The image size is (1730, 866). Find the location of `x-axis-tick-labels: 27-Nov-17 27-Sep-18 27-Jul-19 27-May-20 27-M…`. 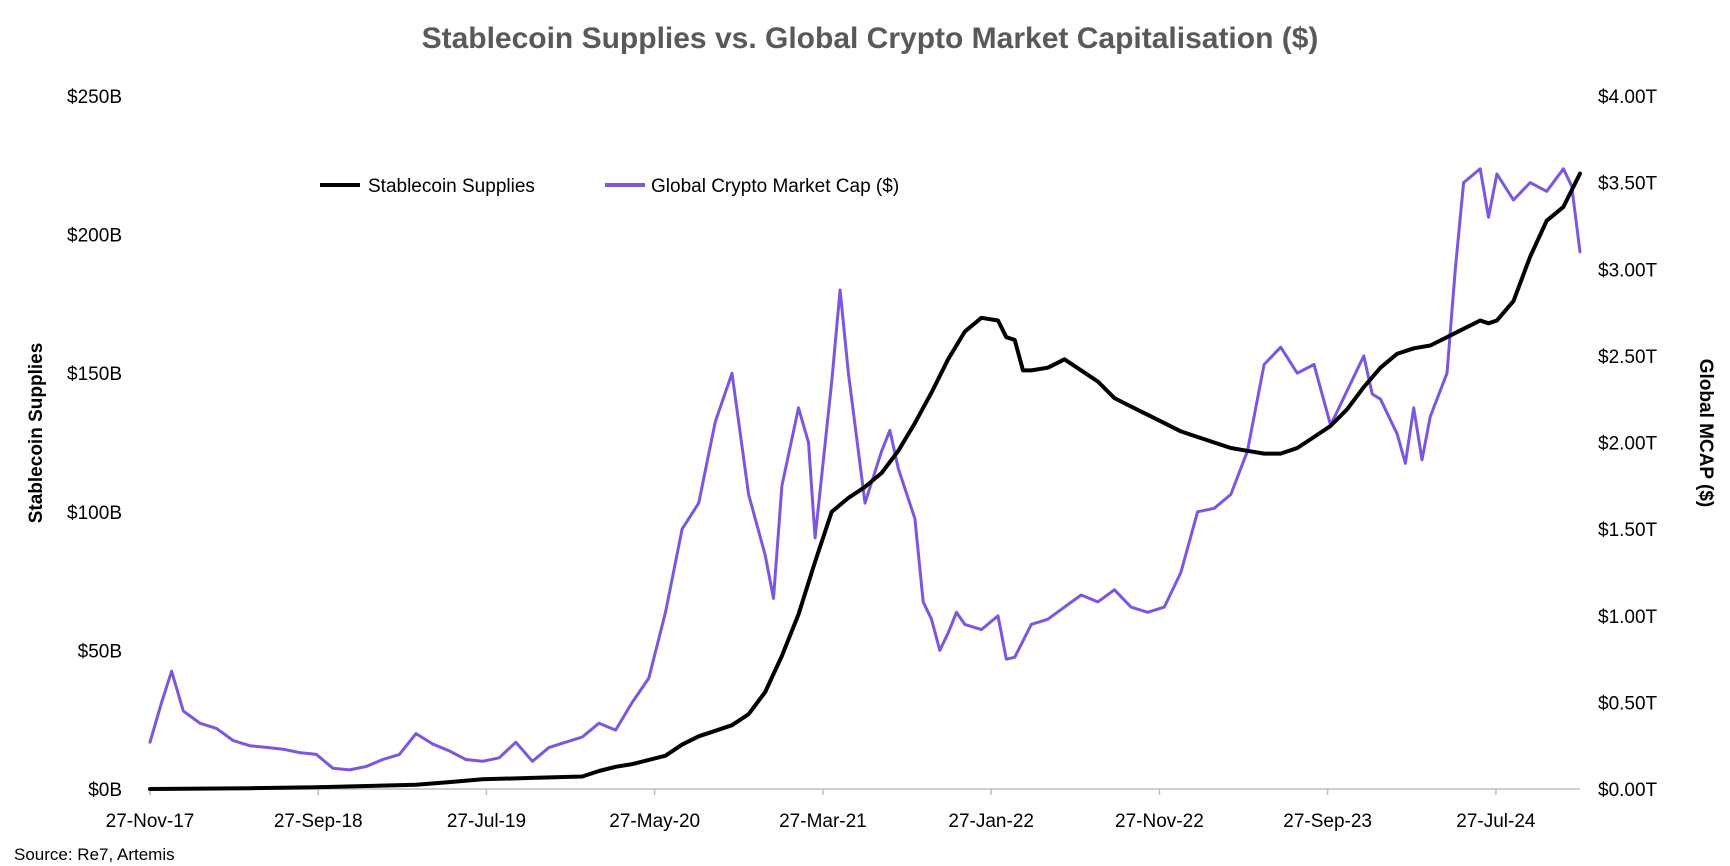

x-axis-tick-labels: 27-Nov-17 27-Sep-18 27-Jul-19 27-May-20 27-M… is located at coordinates (821, 821).